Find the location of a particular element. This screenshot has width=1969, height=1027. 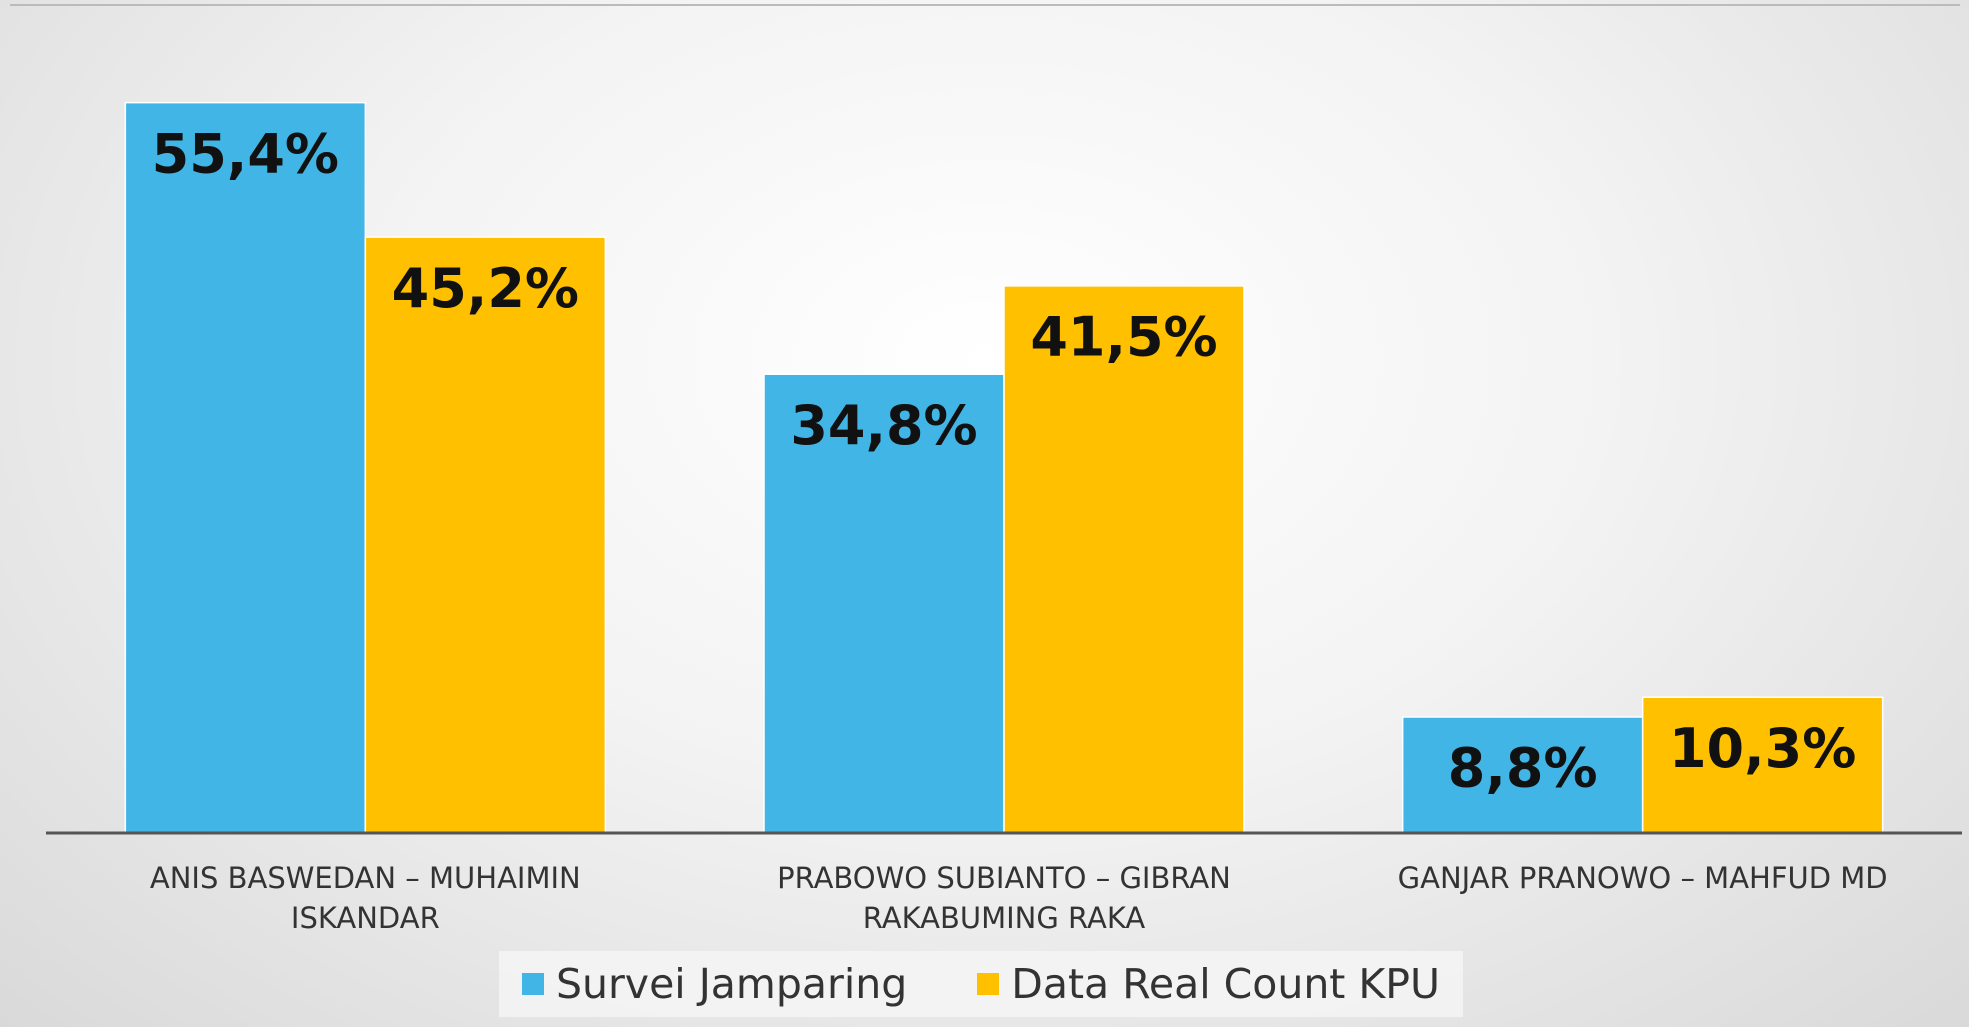

data-label: 45,2% is located at coordinates (485, 288).